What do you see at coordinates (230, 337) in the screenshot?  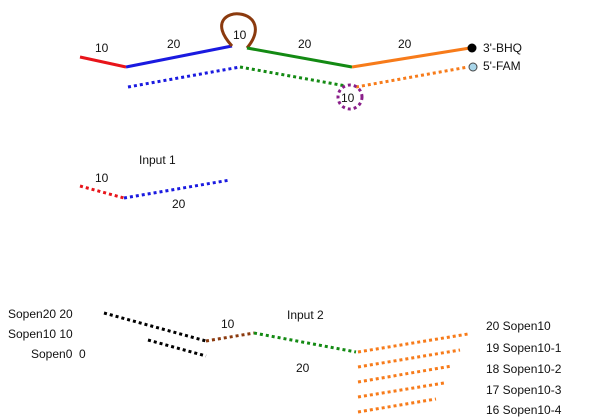 I see `input2-brown-toehold` at bounding box center [230, 337].